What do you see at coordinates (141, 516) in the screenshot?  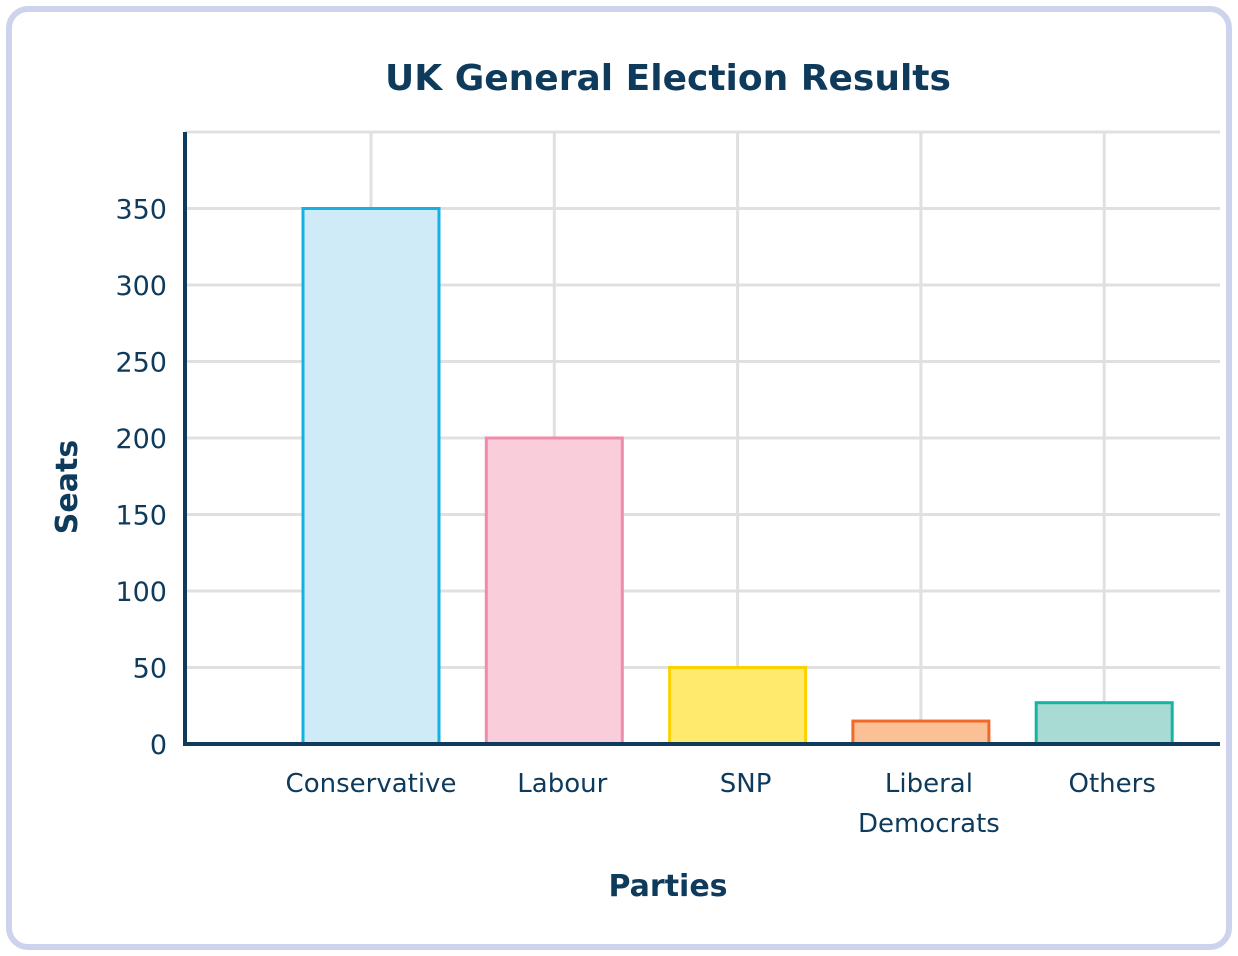 I see `y-tick-label: 150` at bounding box center [141, 516].